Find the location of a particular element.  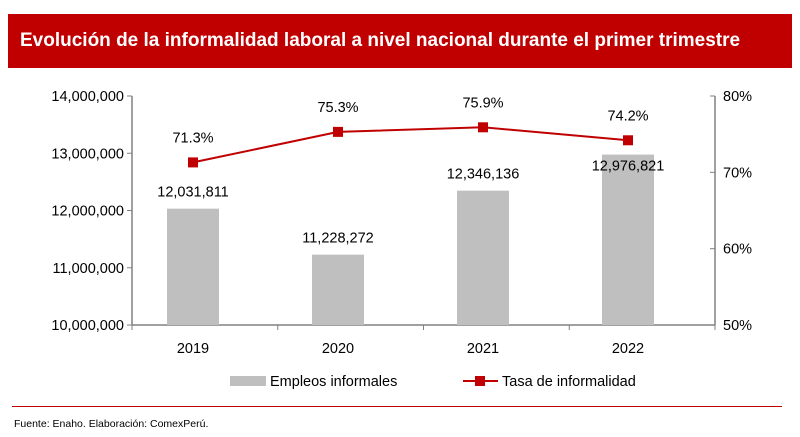

source-footer: Fuente: Enaho. Elaboración: ComexPerú. is located at coordinates (111, 424).